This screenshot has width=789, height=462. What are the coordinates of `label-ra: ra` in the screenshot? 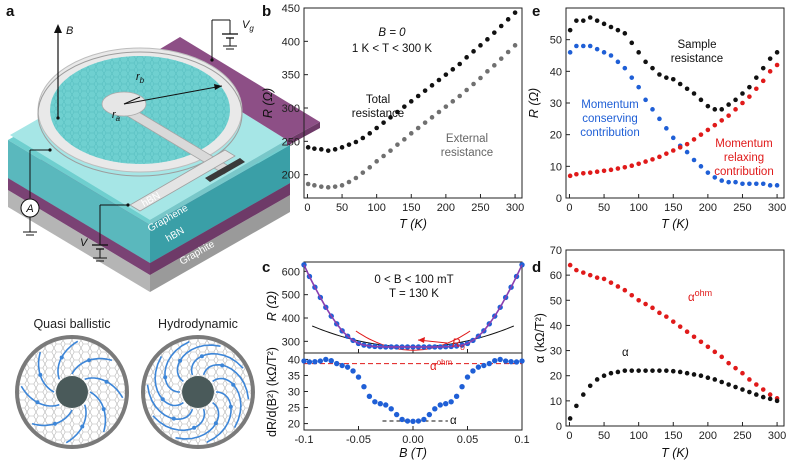 It's located at (116, 116).